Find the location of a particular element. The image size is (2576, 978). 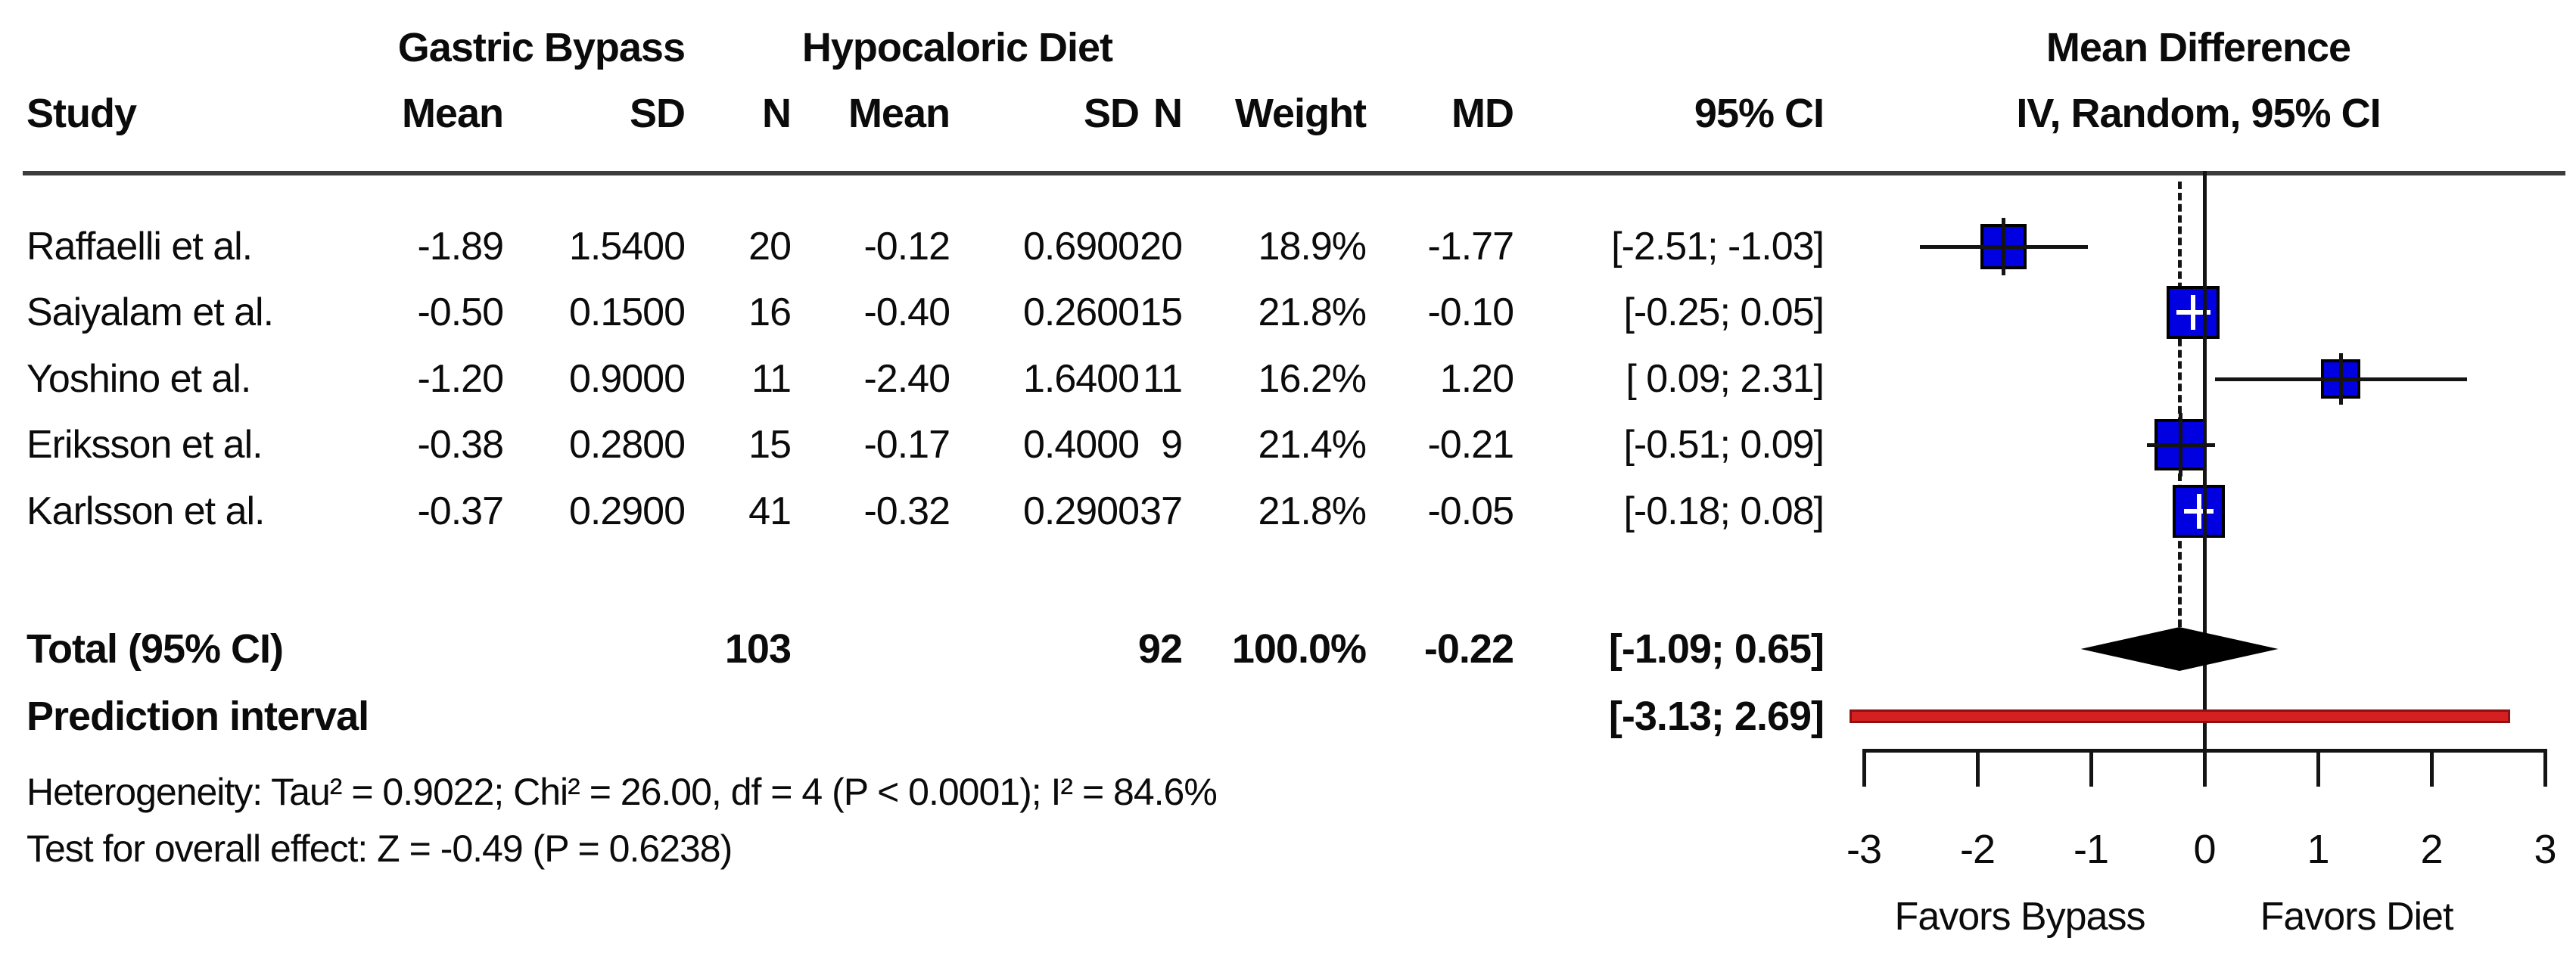

column-header-2: N is located at coordinates (777, 113).